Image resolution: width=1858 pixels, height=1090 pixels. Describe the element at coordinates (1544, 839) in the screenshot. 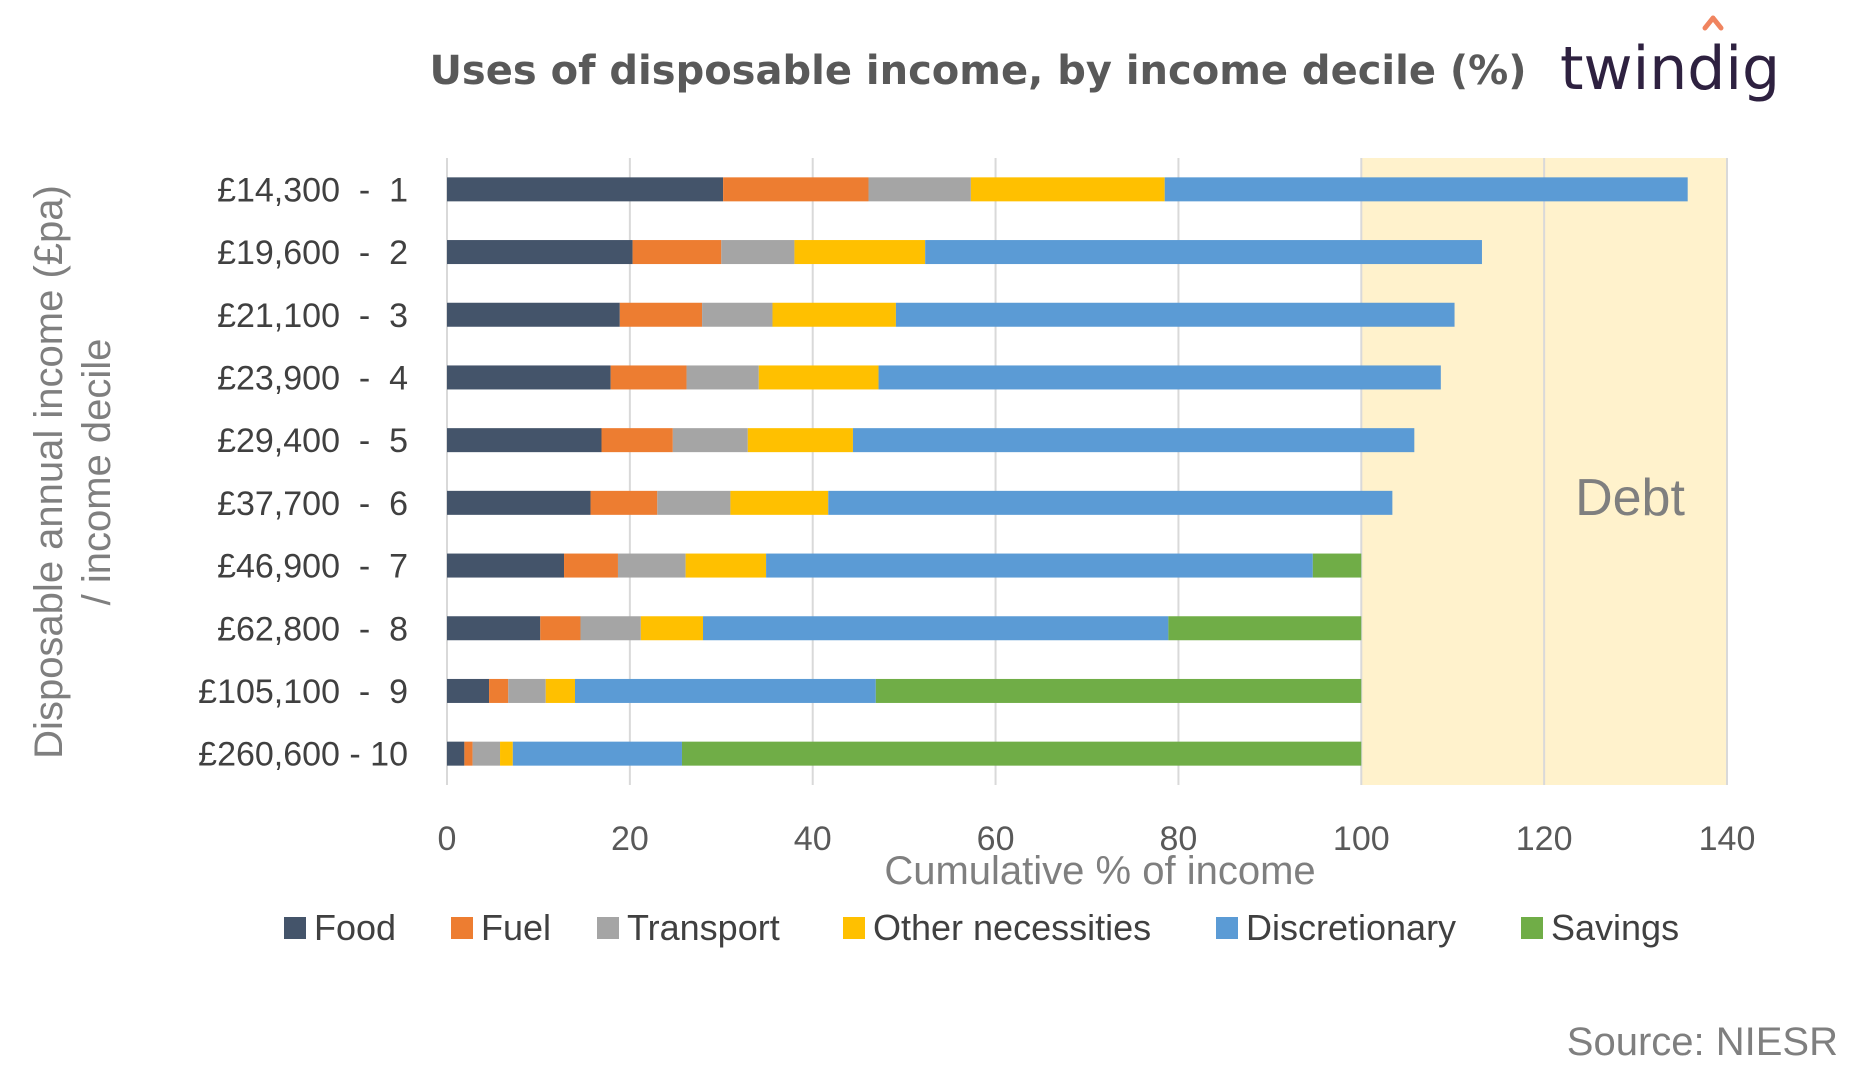

I see `x-tick-label: 120` at that location.